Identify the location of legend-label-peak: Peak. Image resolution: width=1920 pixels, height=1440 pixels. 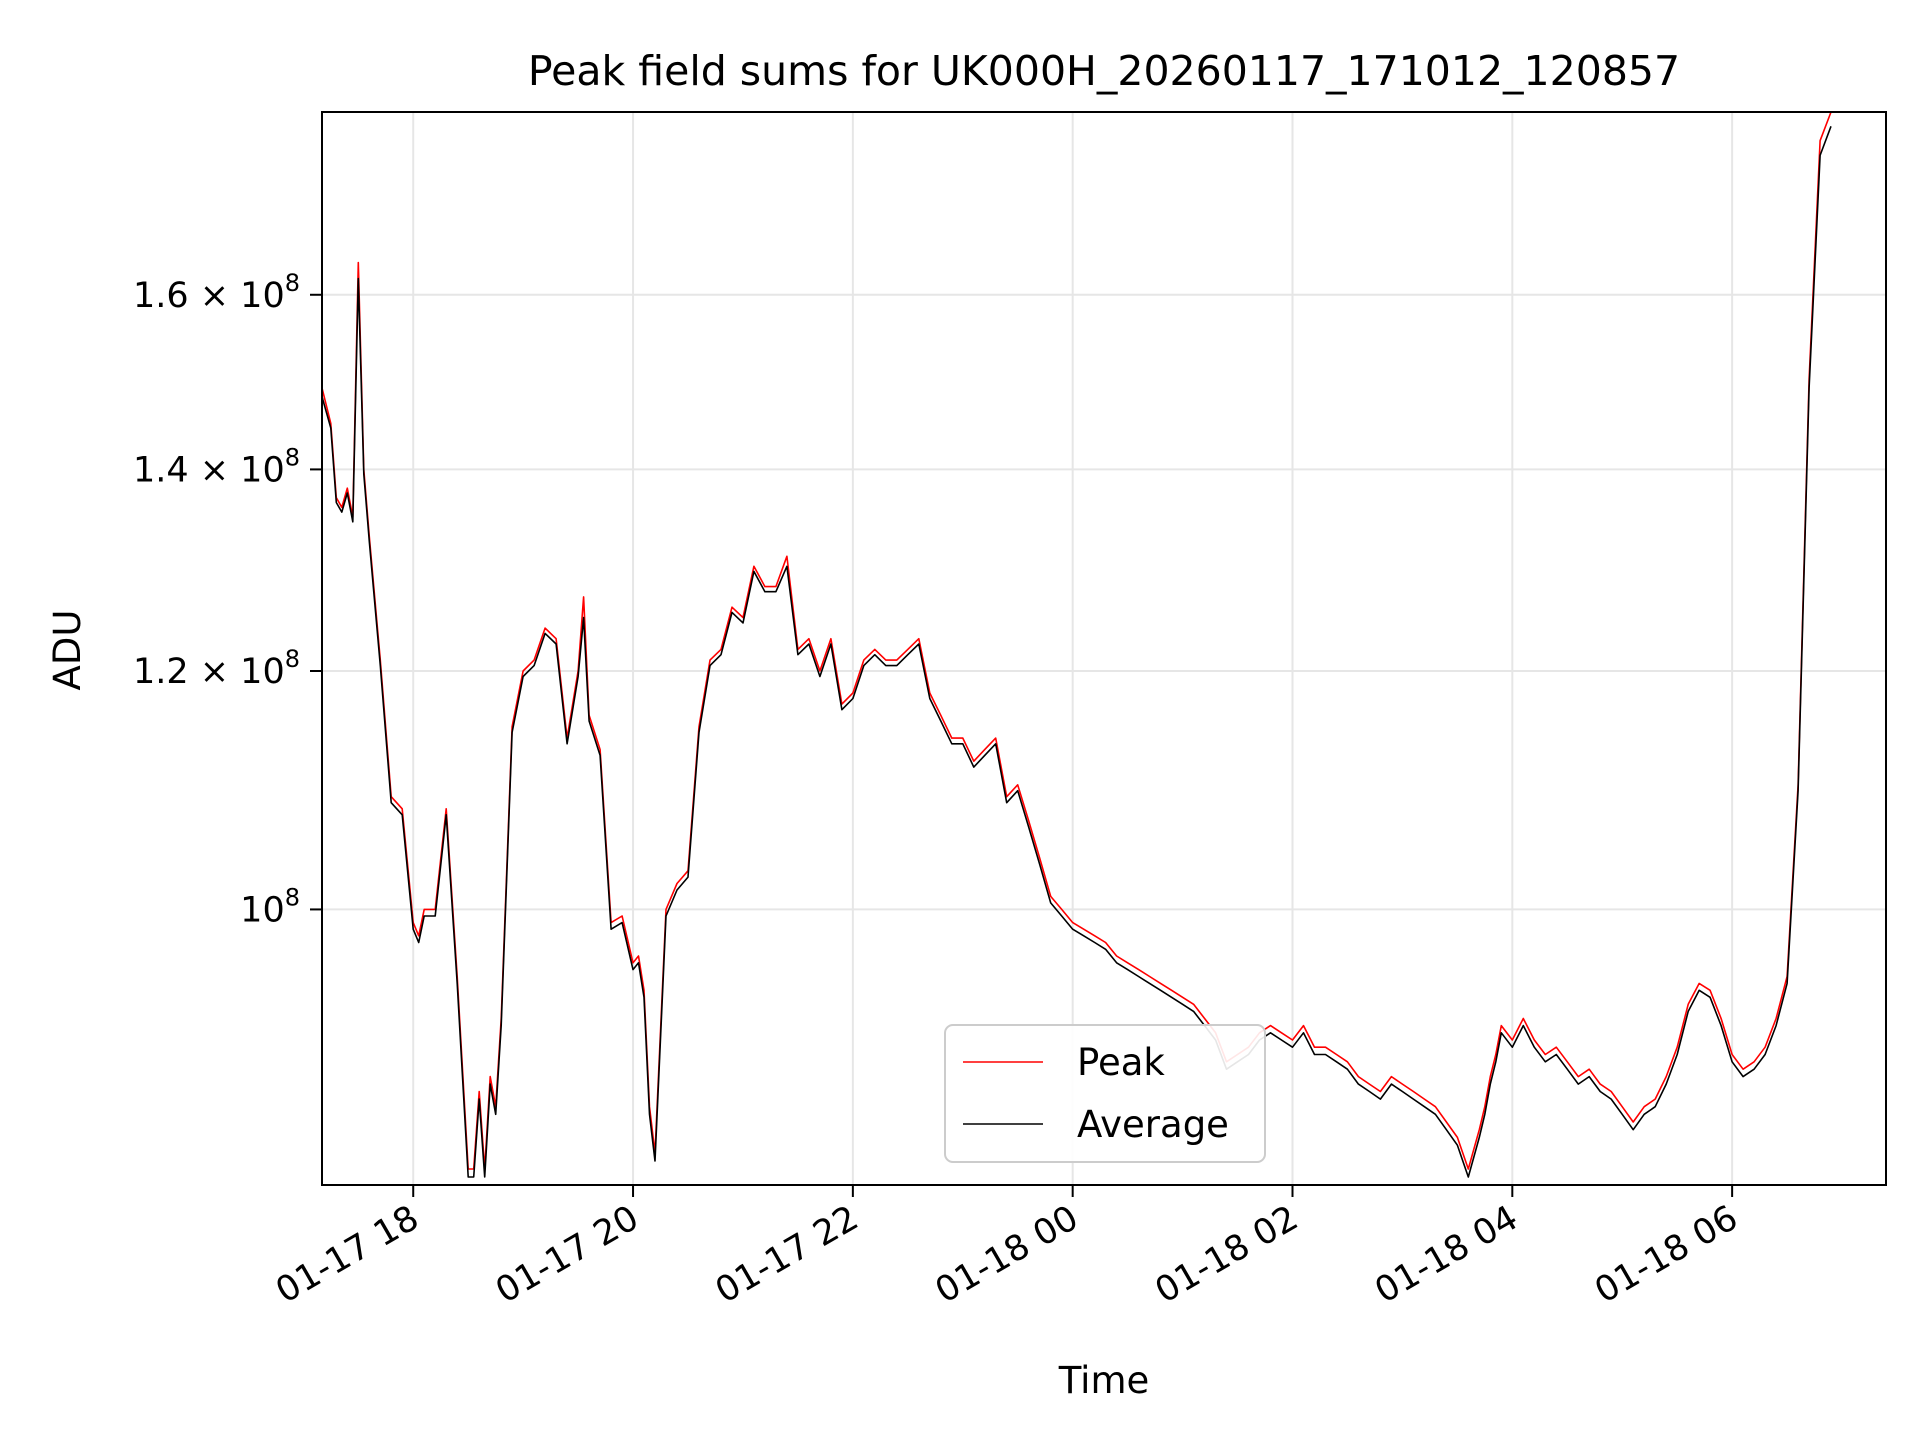
(1121, 1062).